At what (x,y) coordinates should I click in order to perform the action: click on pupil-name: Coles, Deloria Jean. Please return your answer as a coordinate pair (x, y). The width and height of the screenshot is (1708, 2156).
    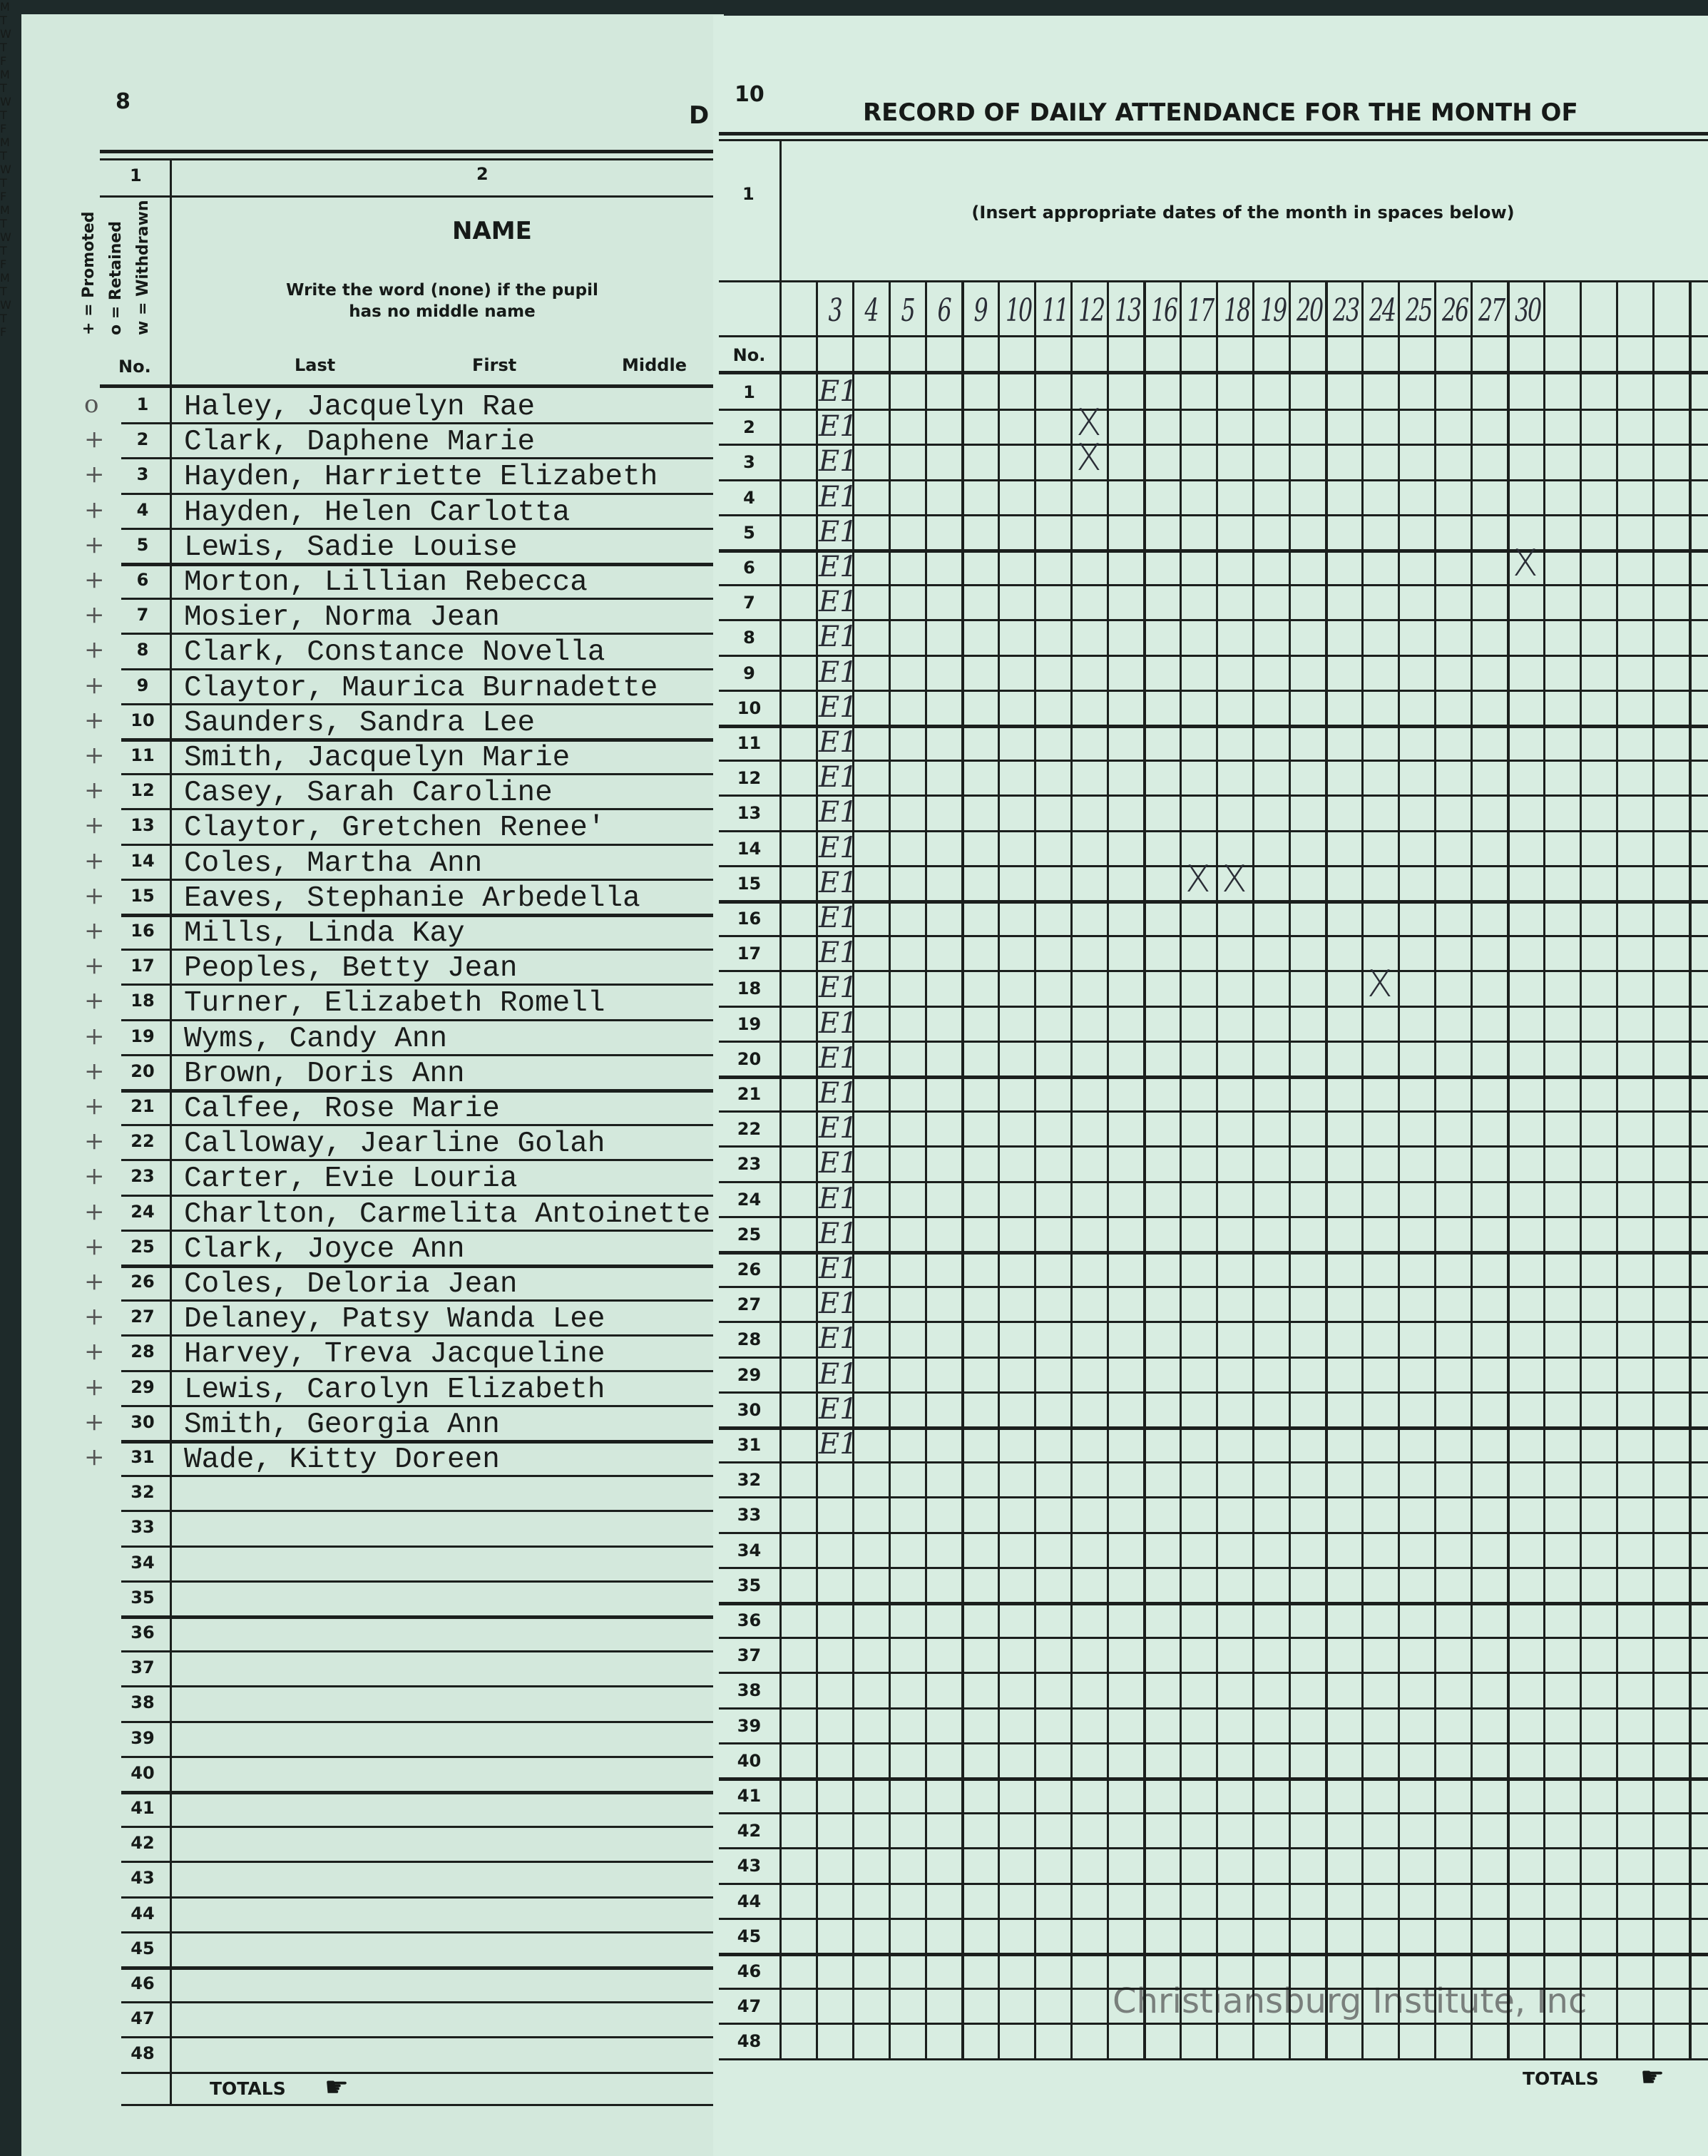
    Looking at the image, I should click on (351, 1284).